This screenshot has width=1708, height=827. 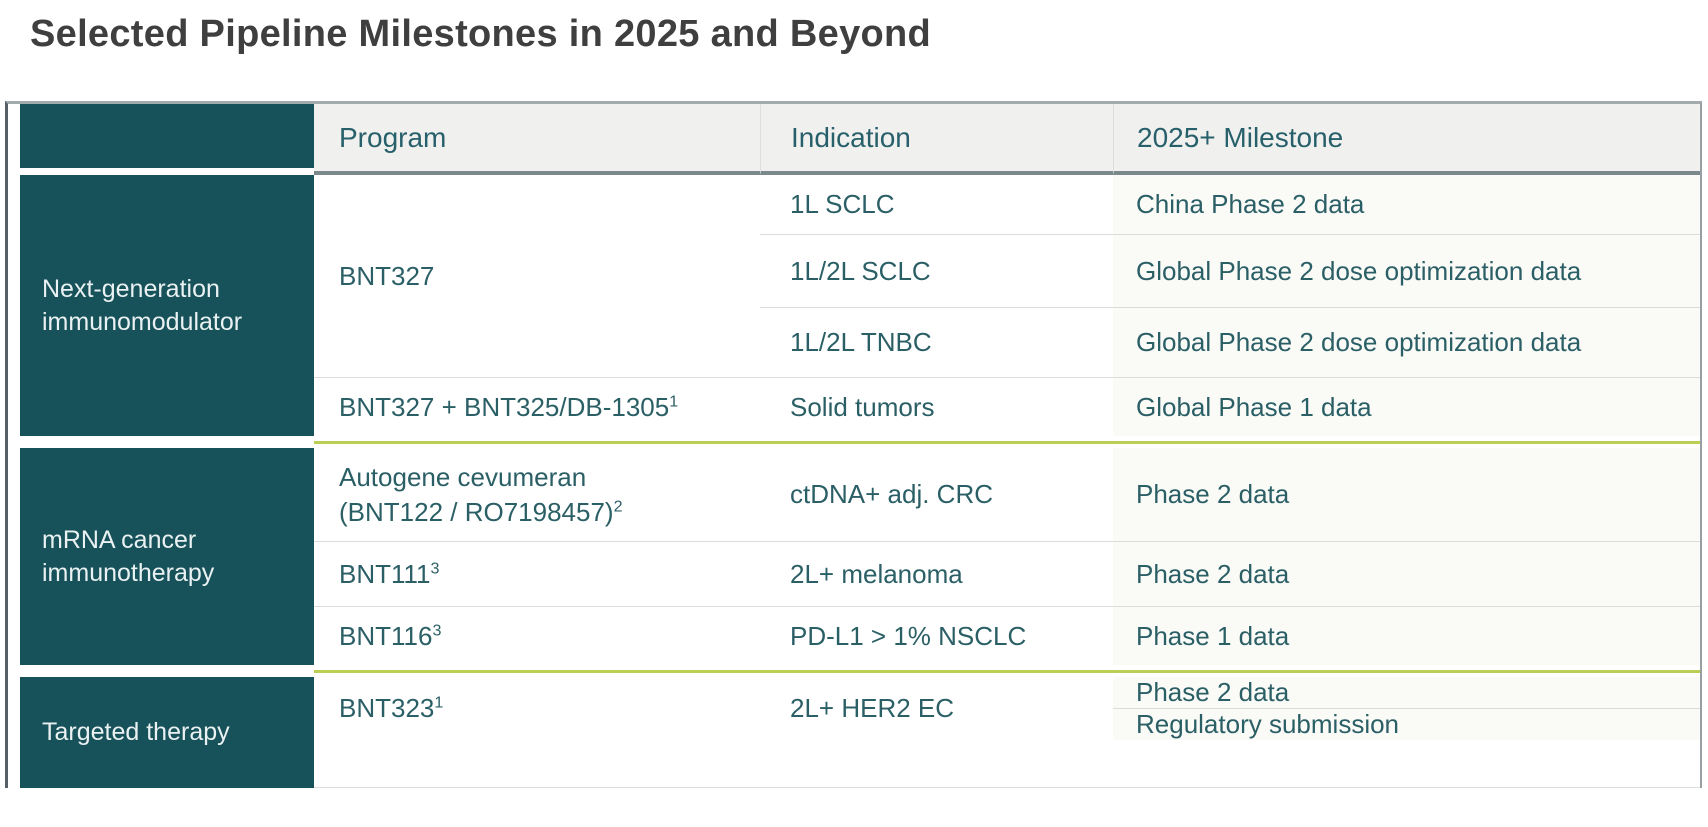 What do you see at coordinates (537, 708) in the screenshot?
I see `program-cell: BNT3231` at bounding box center [537, 708].